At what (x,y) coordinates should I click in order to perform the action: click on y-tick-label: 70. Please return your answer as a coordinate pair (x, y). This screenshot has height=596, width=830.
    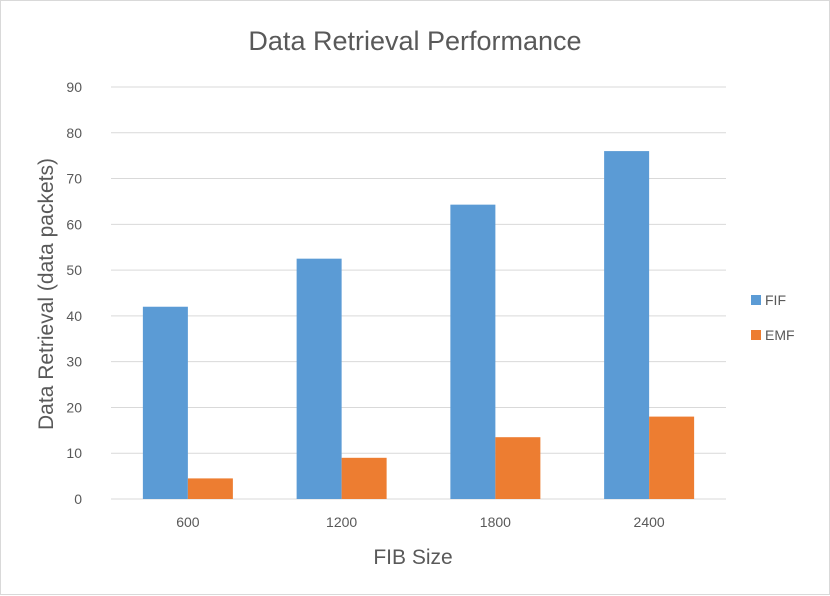
    Looking at the image, I should click on (74, 179).